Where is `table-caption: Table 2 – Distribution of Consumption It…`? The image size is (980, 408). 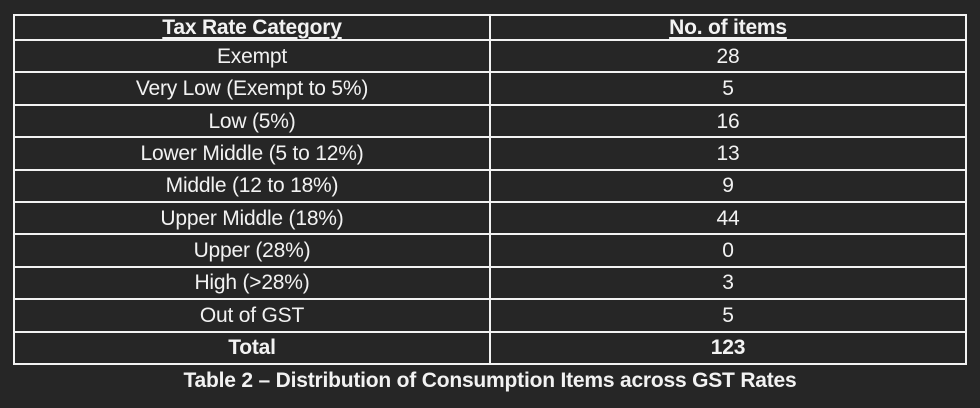 table-caption: Table 2 – Distribution of Consumption It… is located at coordinates (490, 380).